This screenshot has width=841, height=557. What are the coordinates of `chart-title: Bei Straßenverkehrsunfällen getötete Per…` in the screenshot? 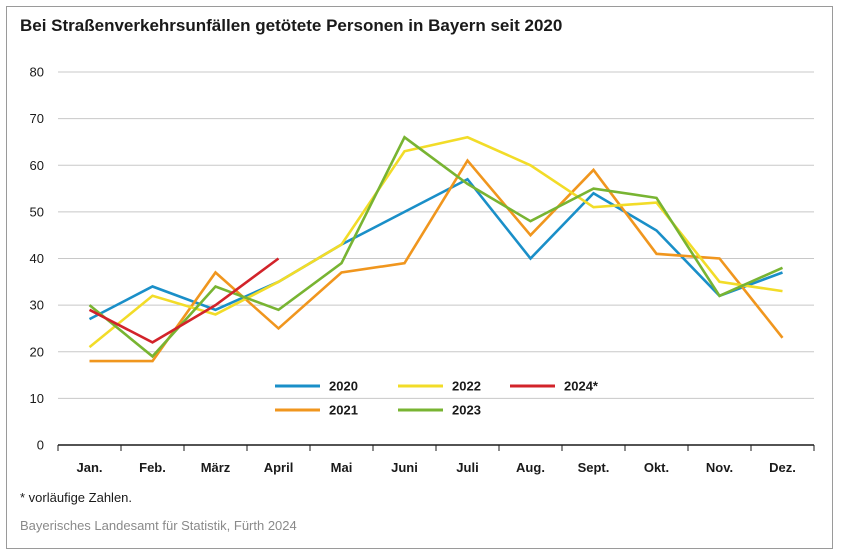 It's located at (291, 25).